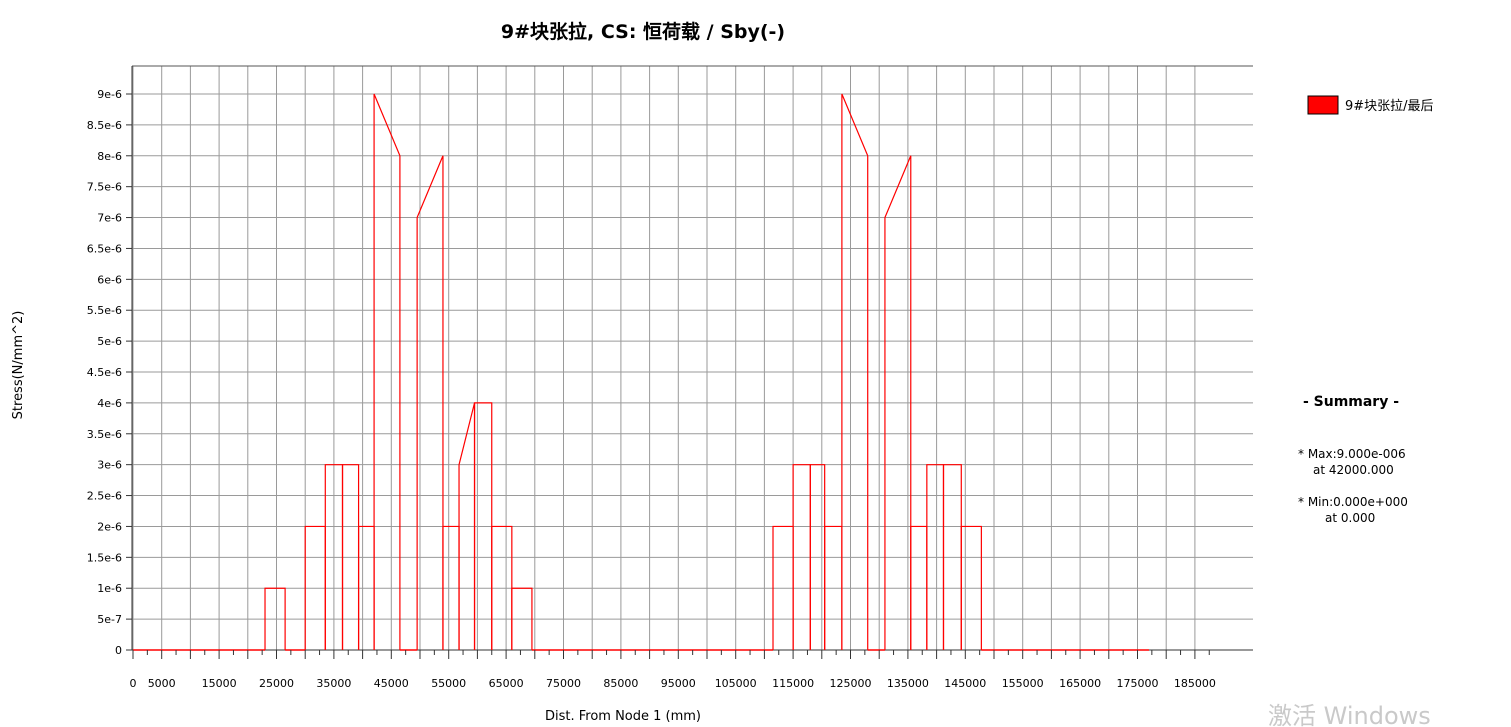 The width and height of the screenshot is (1511, 727). Describe the element at coordinates (1138, 683) in the screenshot. I see `x-tick-label: 175000` at that location.